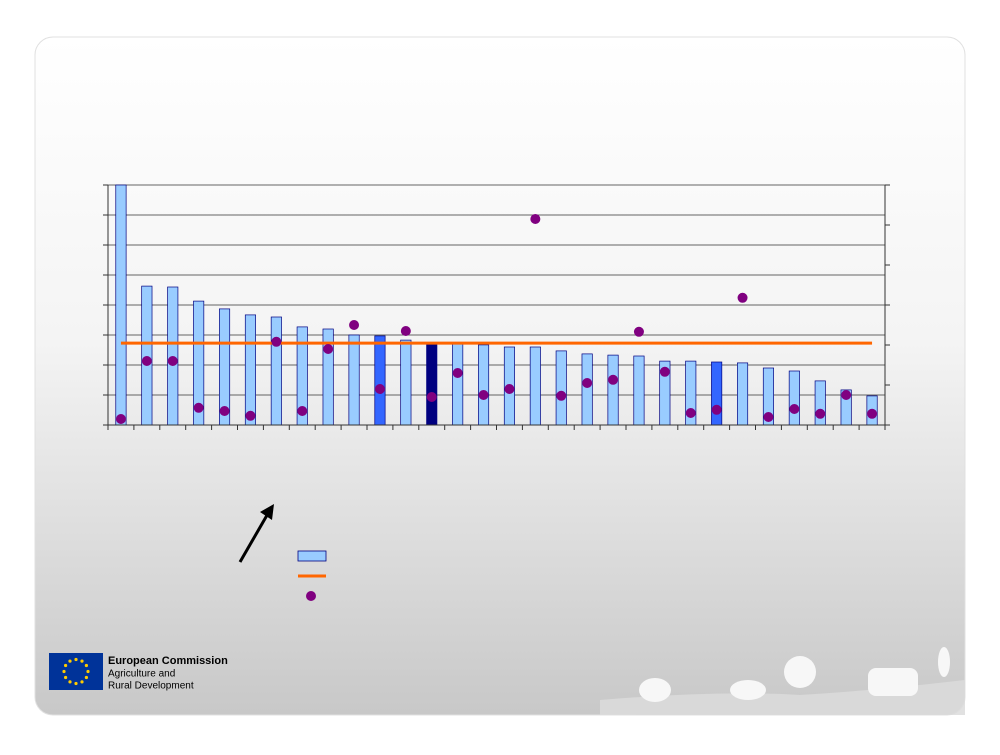  Describe the element at coordinates (255, 536) in the screenshot. I see `arrow` at that location.